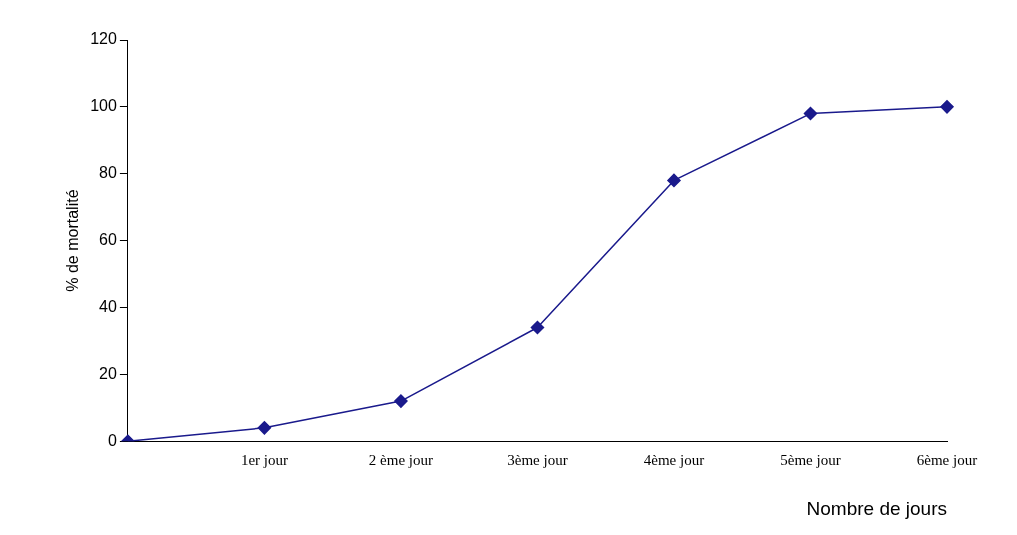 This screenshot has width=1017, height=535. Describe the element at coordinates (947, 460) in the screenshot. I see `x-tick-label: 6ème jour` at that location.